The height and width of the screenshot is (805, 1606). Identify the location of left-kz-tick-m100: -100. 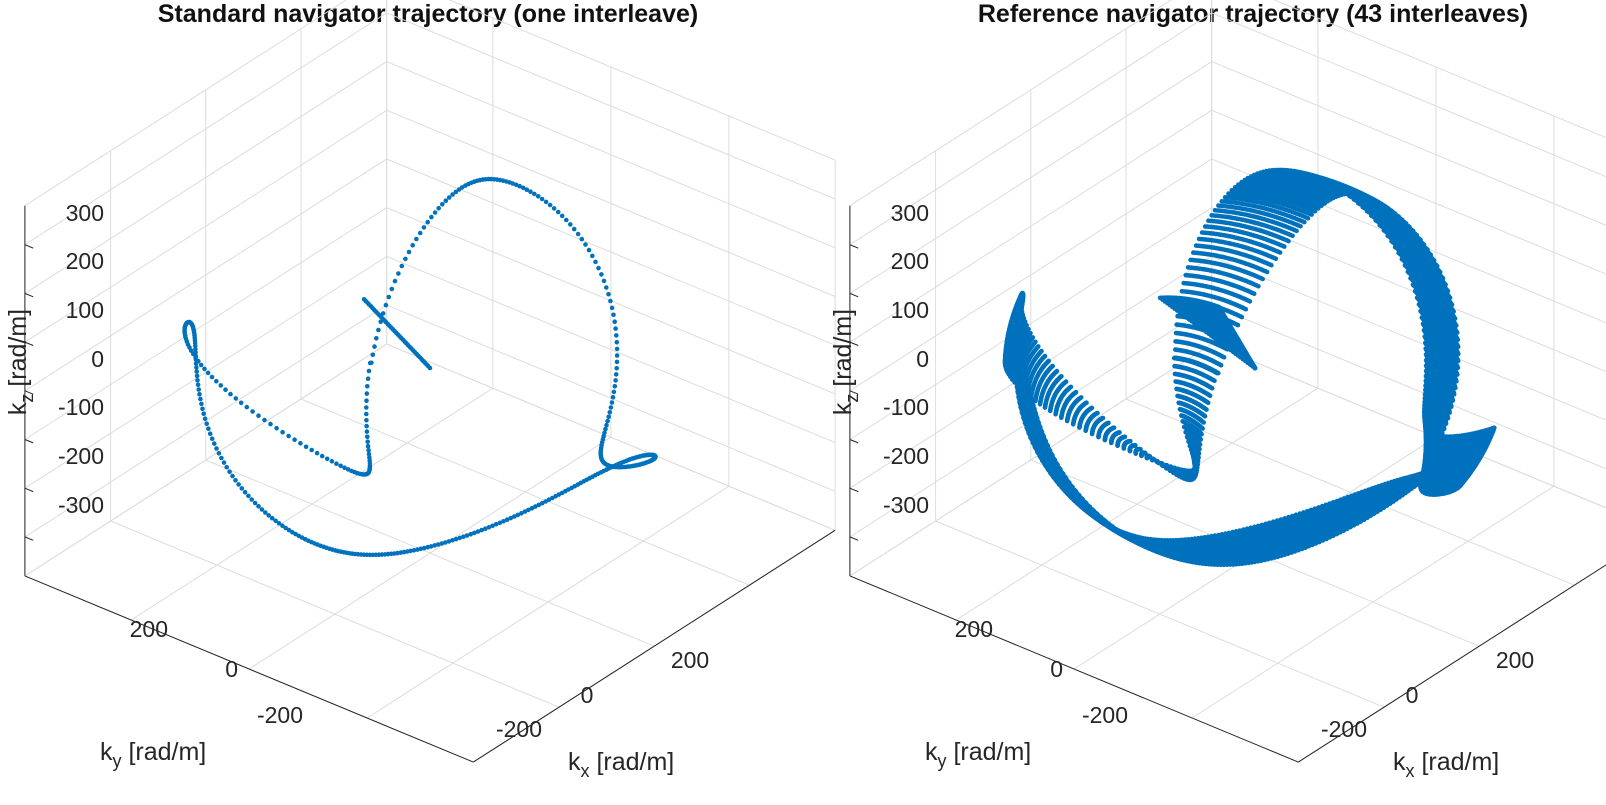
(81, 407).